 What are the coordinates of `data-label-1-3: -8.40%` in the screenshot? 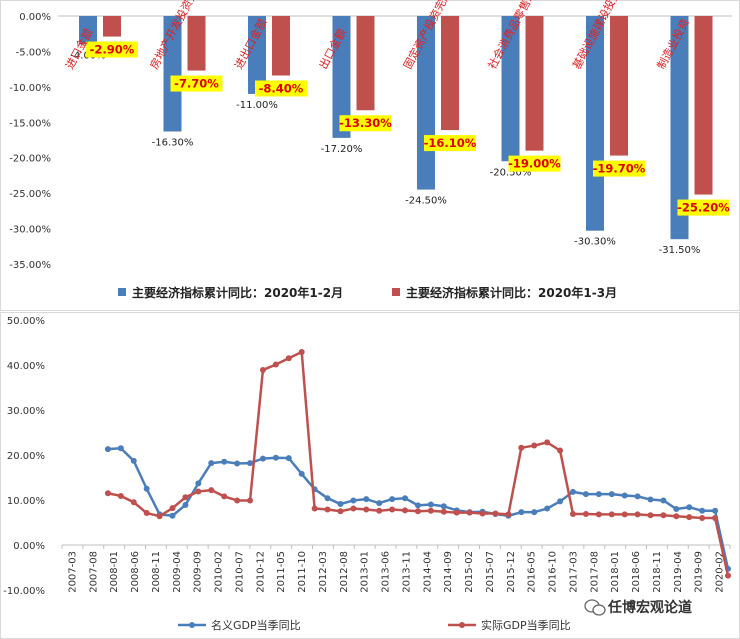 It's located at (281, 89).